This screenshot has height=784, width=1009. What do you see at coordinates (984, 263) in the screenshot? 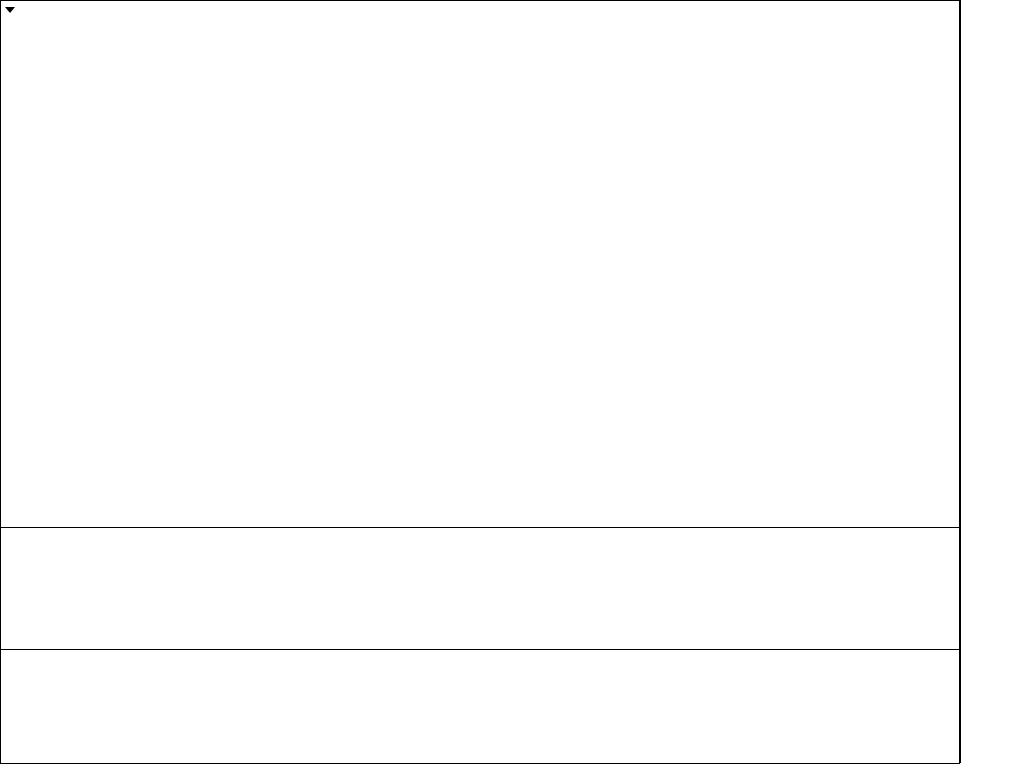
I see `price-scale` at bounding box center [984, 263].